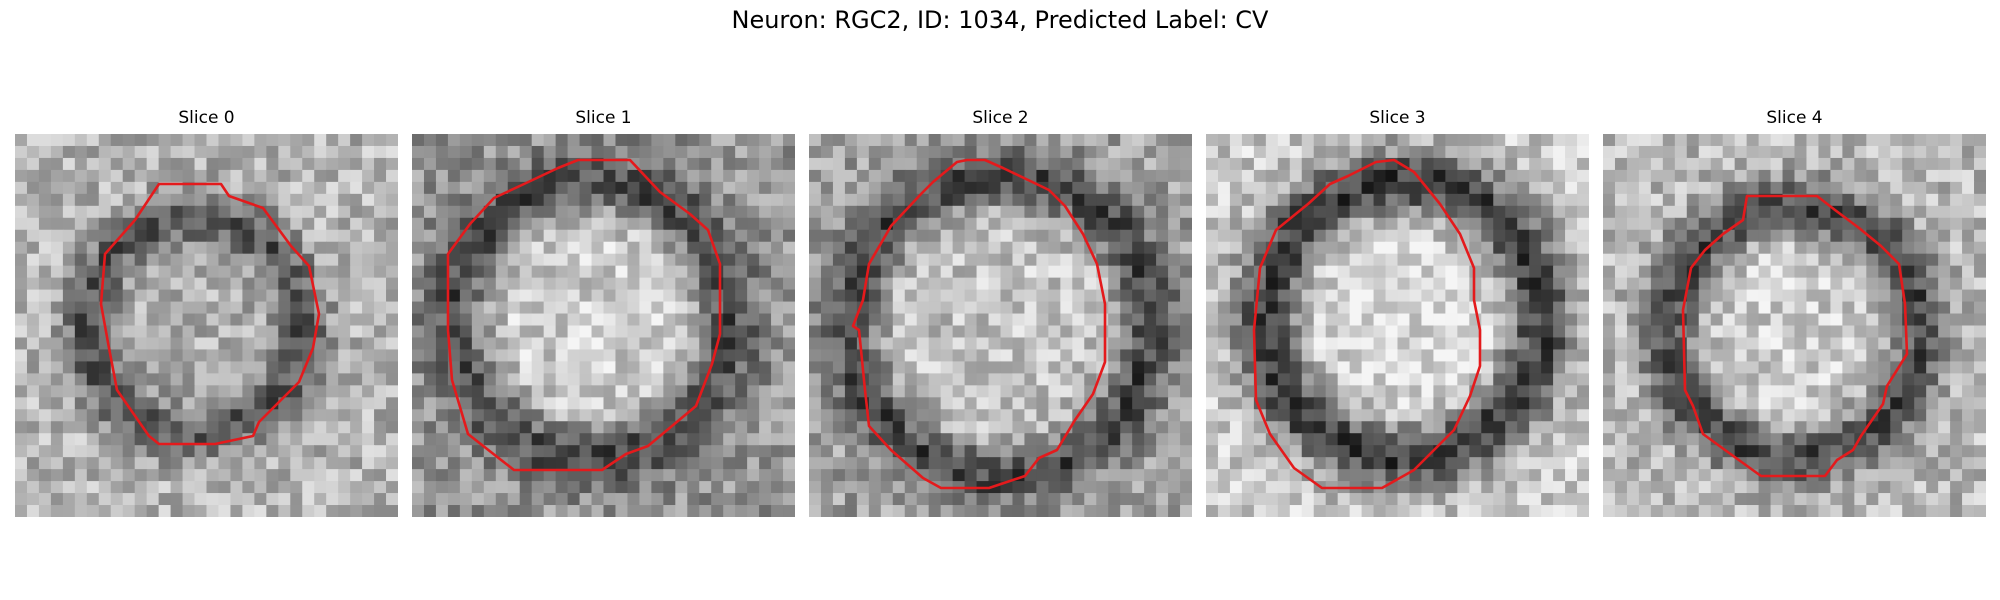 This screenshot has height=600, width=2000. What do you see at coordinates (1794, 118) in the screenshot?
I see `slice-label: Slice 4` at bounding box center [1794, 118].